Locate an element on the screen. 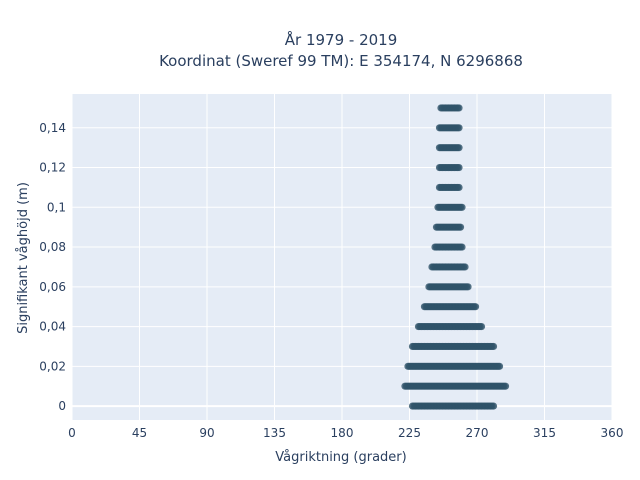  x-tick-label: 270 is located at coordinates (477, 433).